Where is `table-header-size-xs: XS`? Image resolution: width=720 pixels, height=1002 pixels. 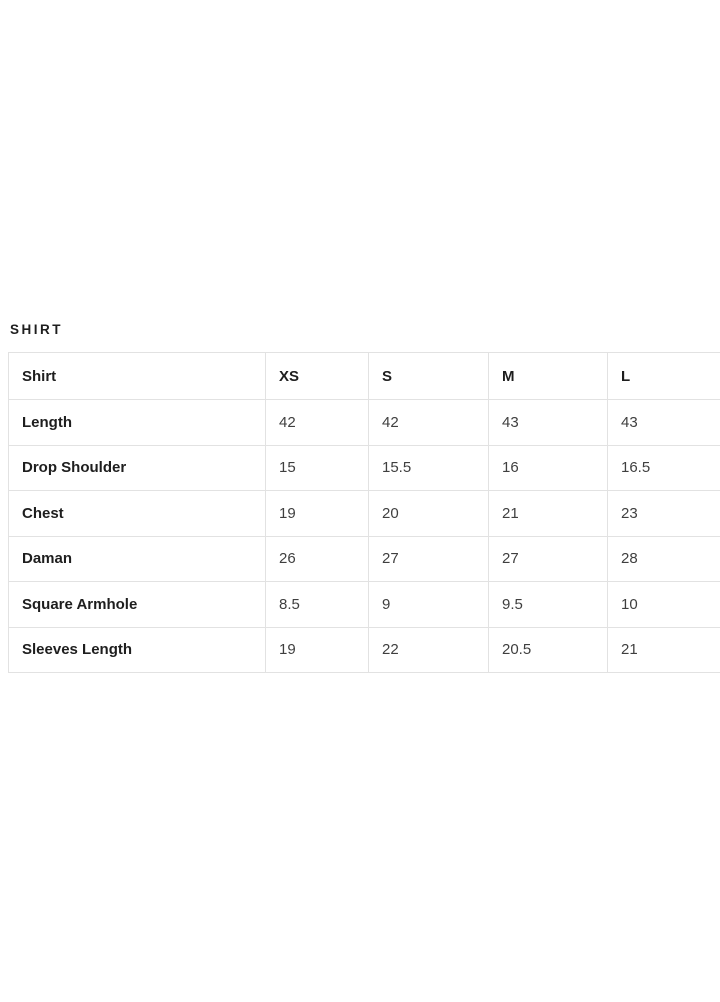
table-header-size-xs: XS is located at coordinates (317, 376).